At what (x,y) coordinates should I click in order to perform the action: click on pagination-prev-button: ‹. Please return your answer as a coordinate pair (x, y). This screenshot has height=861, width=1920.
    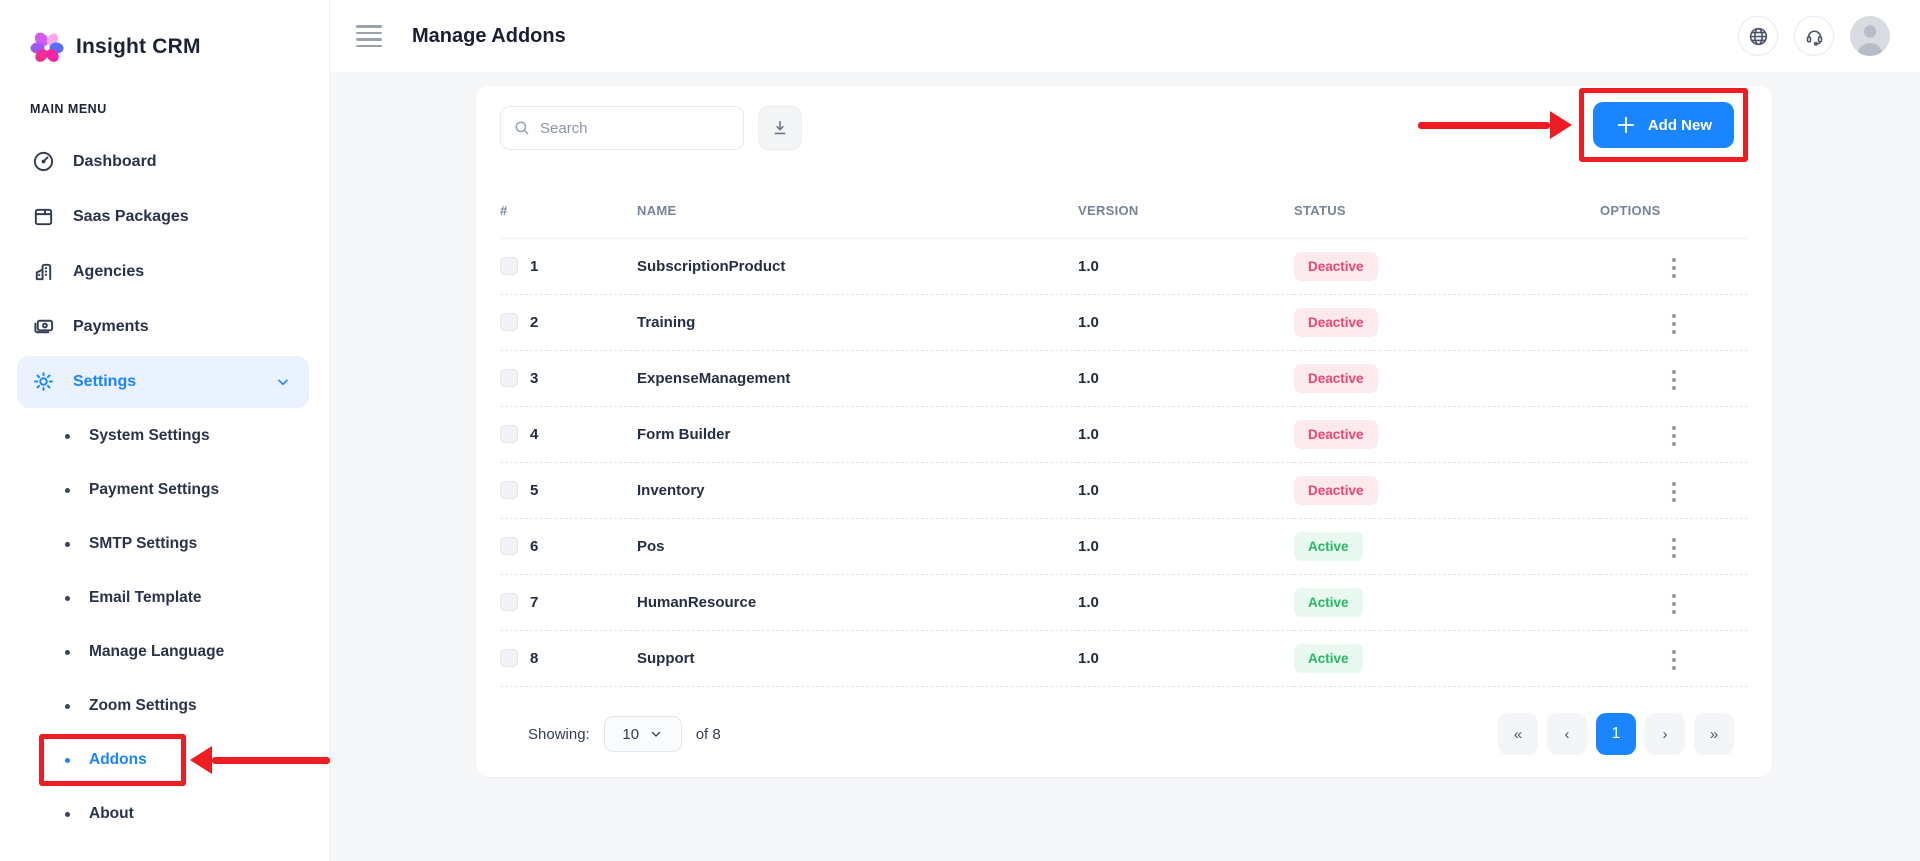
    Looking at the image, I should click on (1567, 734).